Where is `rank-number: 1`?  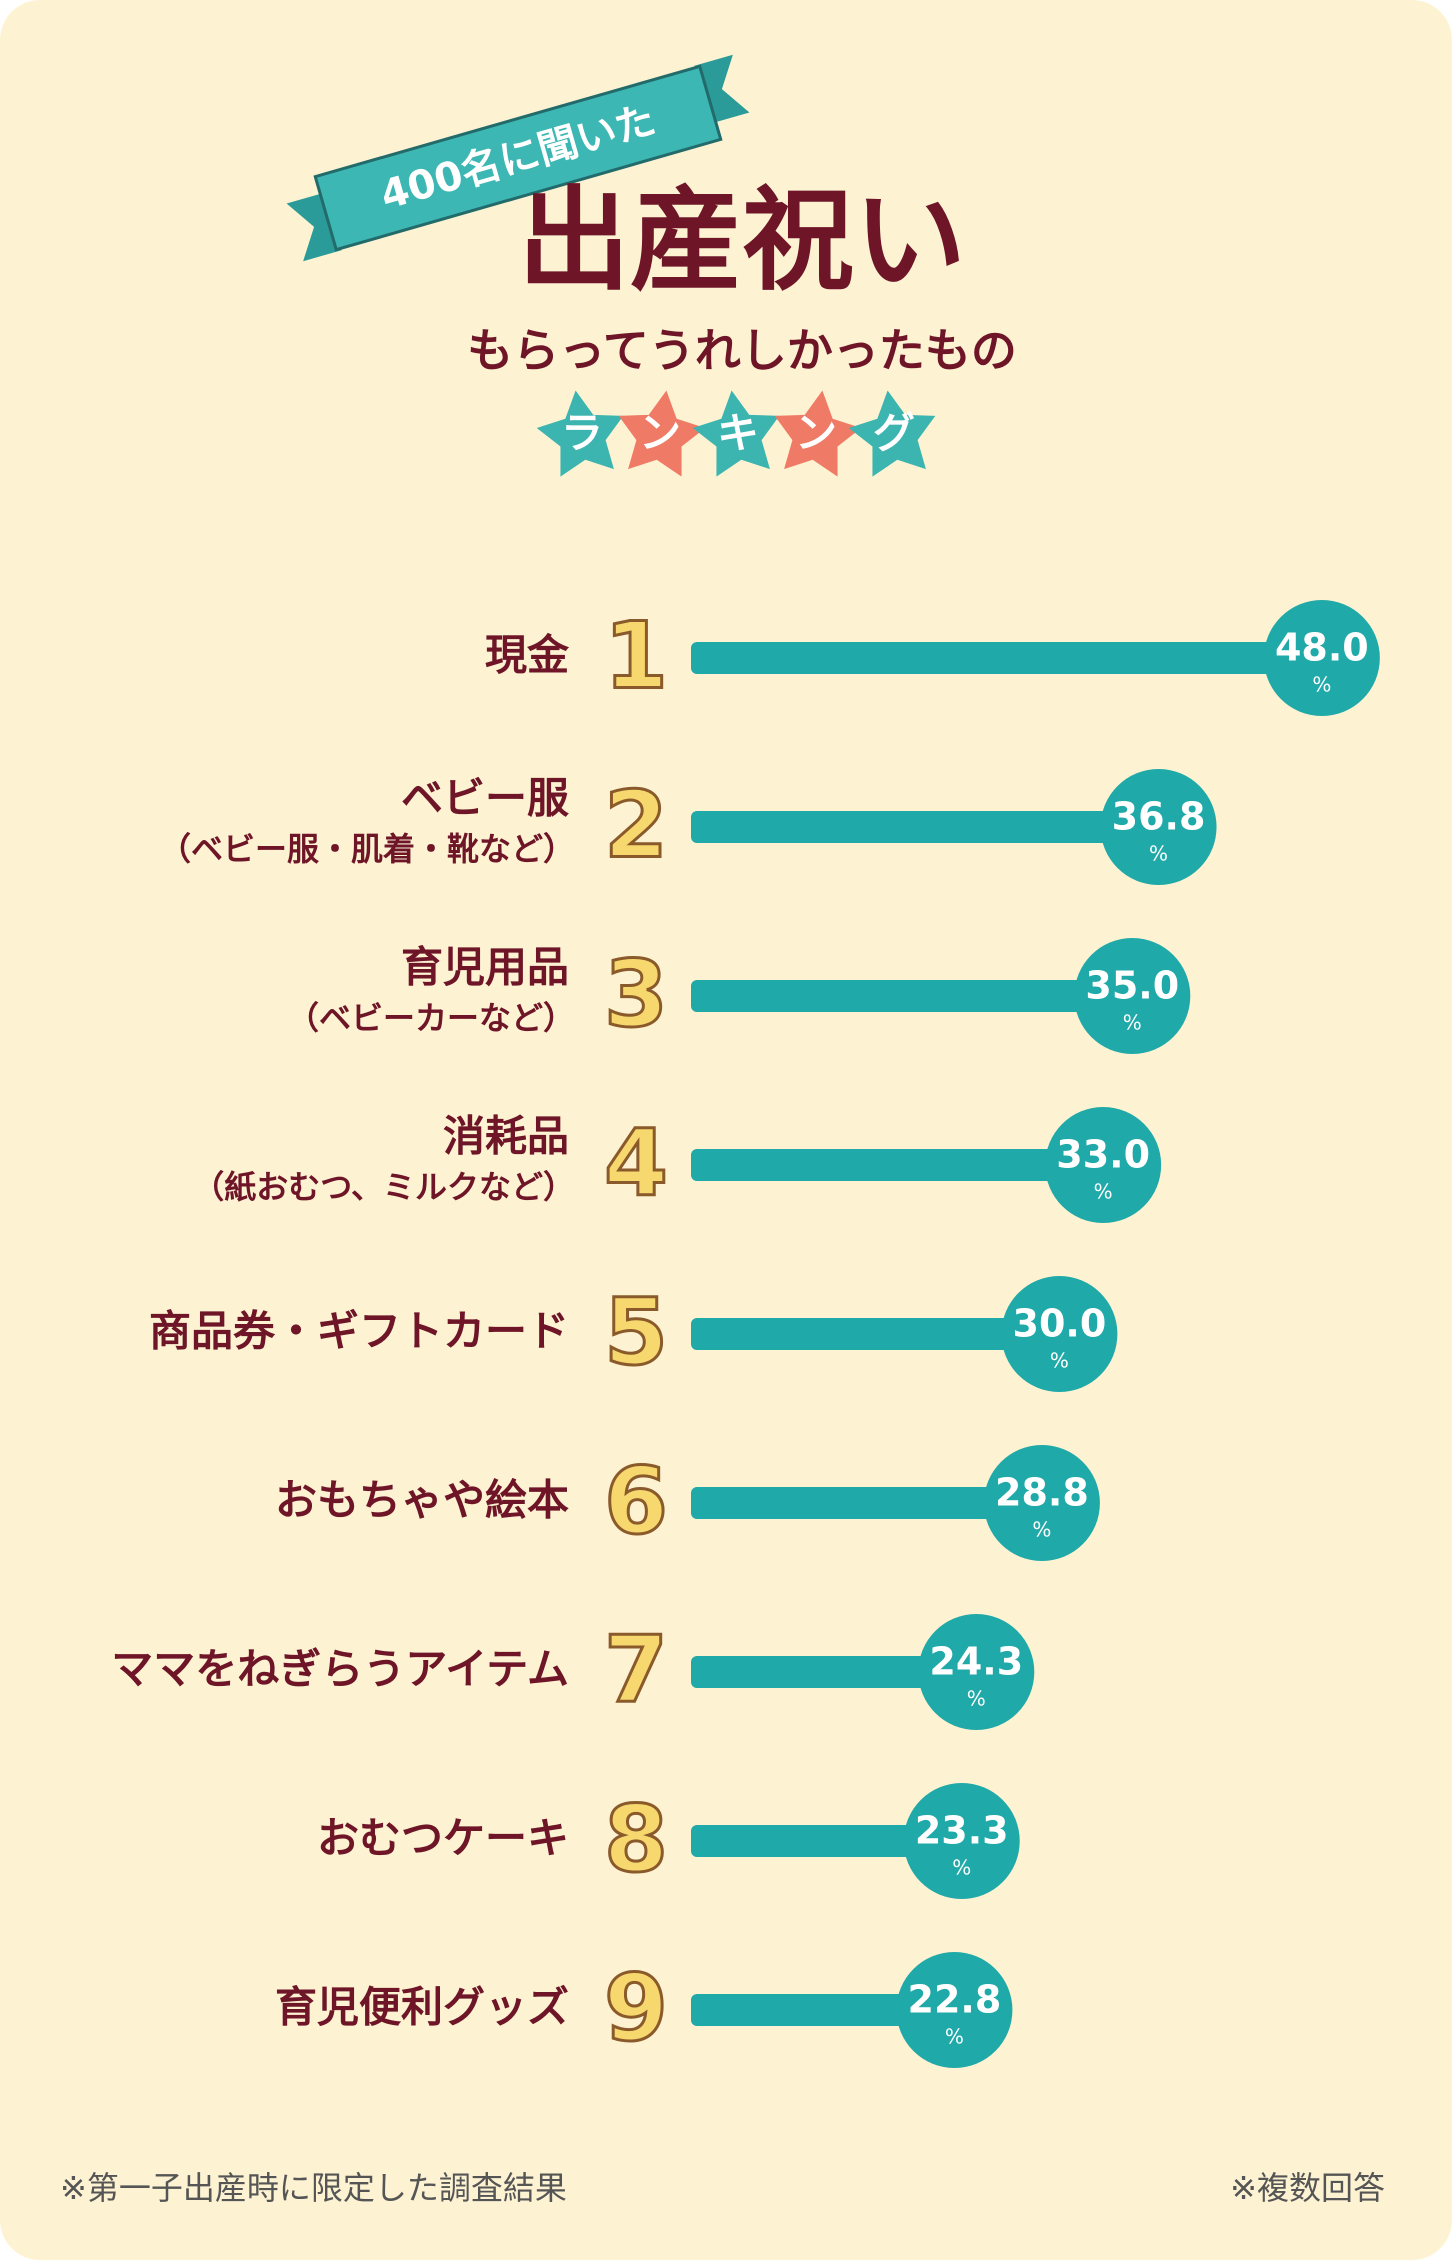 rank-number: 1 is located at coordinates (636, 655).